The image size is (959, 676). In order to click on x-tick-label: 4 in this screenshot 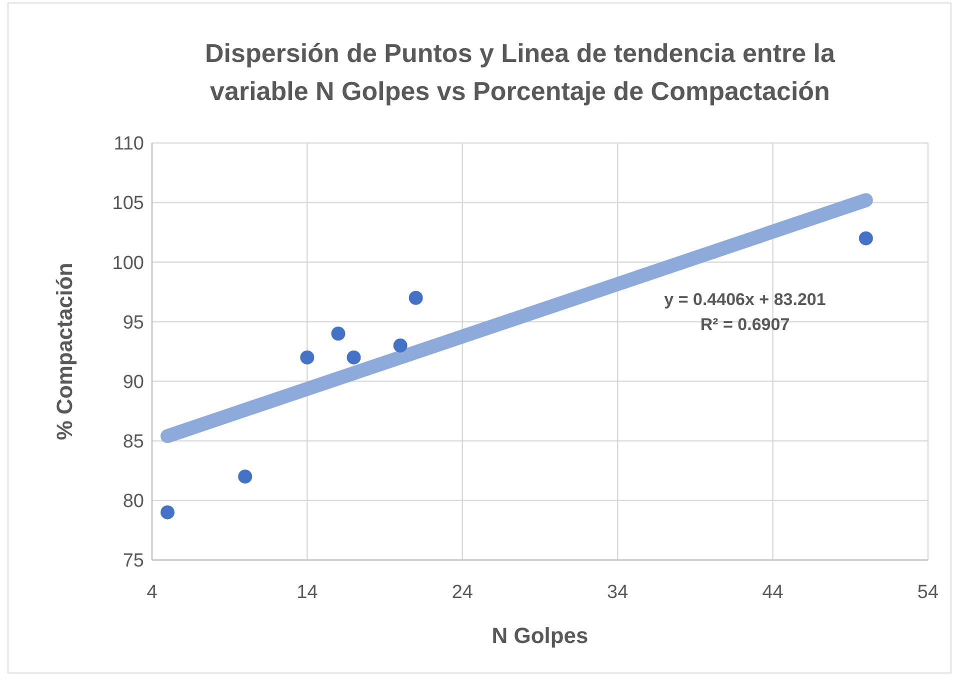, I will do `click(152, 592)`.